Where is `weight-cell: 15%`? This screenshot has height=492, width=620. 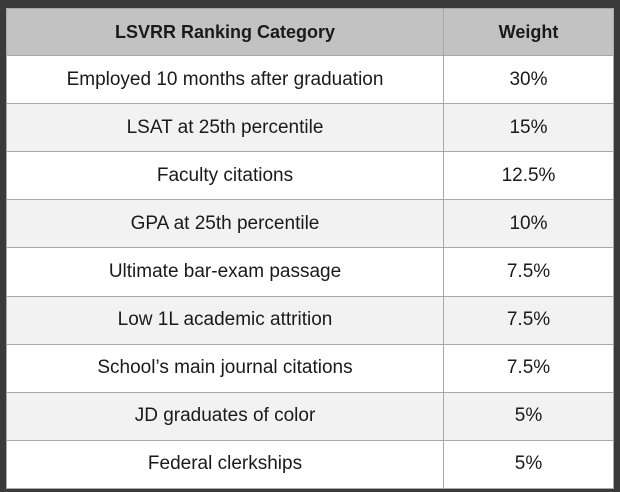 weight-cell: 15% is located at coordinates (528, 128).